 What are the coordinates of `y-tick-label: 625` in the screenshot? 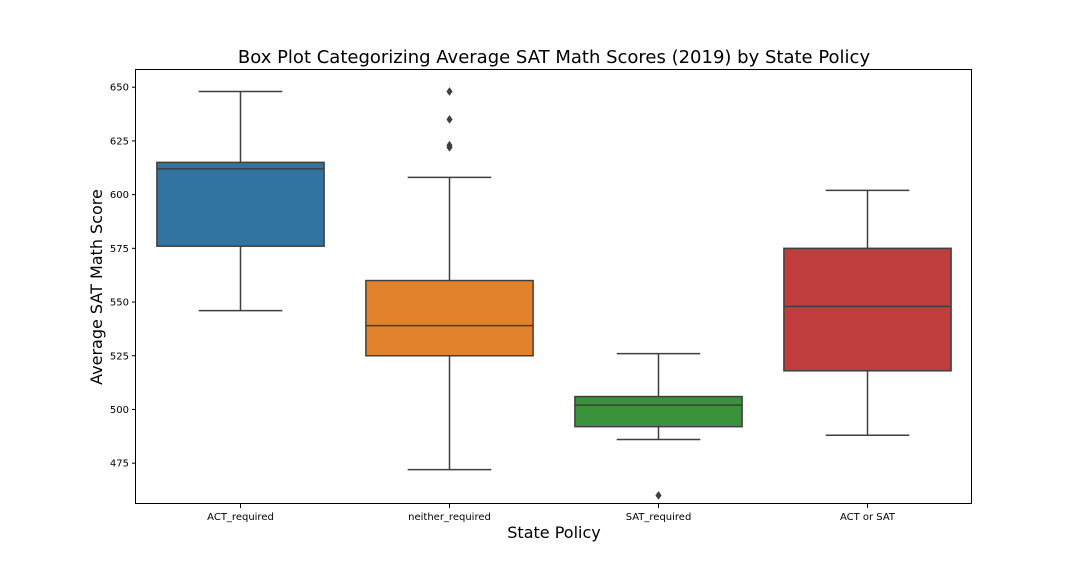 It's located at (119, 141).